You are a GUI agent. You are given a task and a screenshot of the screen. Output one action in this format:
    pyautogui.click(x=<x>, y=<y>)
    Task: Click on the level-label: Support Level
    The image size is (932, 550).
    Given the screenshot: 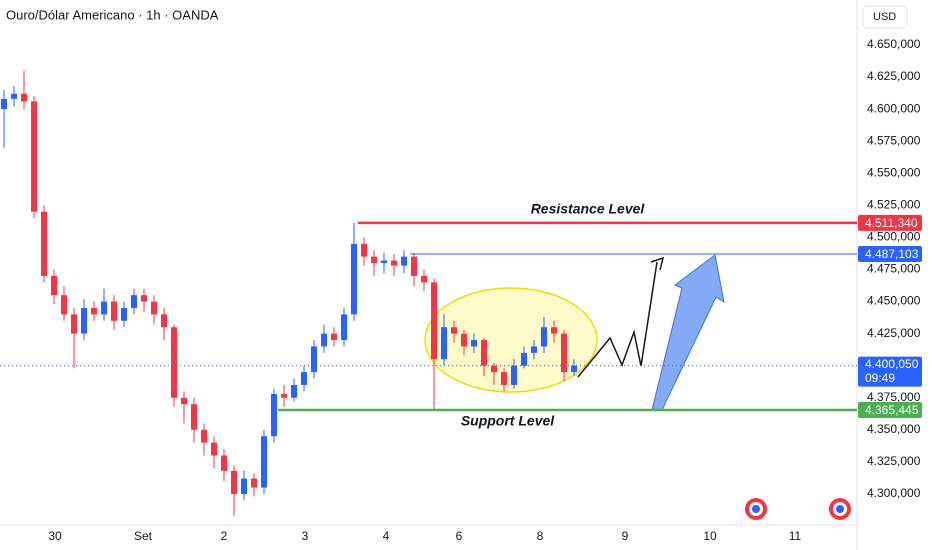 What is the action you would take?
    pyautogui.click(x=508, y=421)
    